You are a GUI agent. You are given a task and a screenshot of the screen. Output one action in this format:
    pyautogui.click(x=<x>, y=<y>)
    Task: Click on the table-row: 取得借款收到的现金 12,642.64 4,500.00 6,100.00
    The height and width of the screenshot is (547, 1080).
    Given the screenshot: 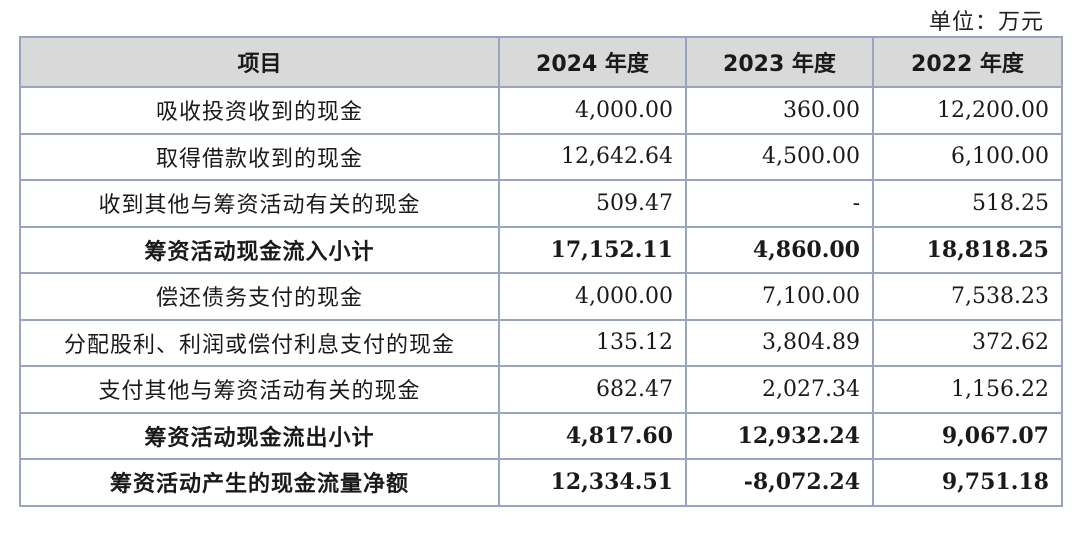 What is the action you would take?
    pyautogui.click(x=541, y=156)
    